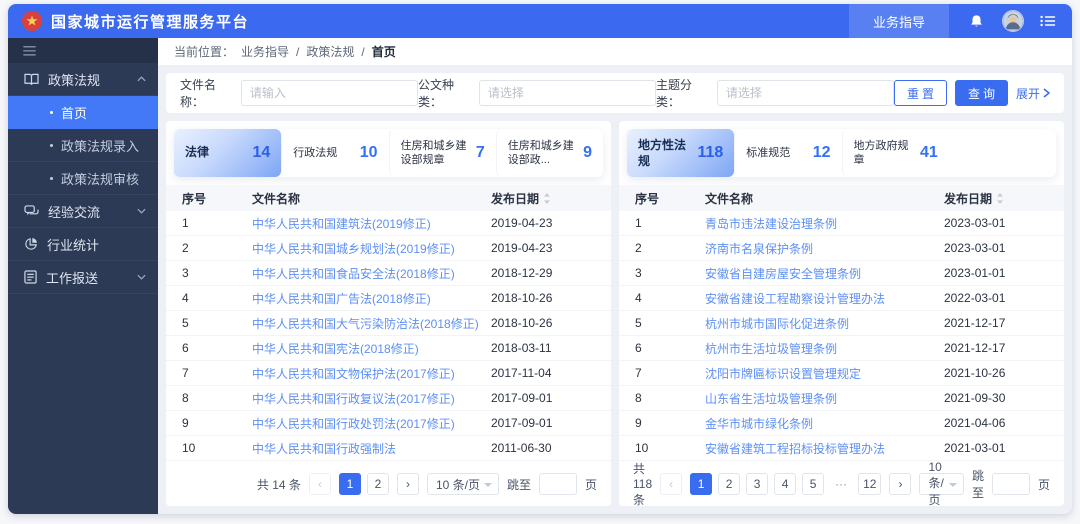  I want to click on tab-label: 法律, so click(197, 152).